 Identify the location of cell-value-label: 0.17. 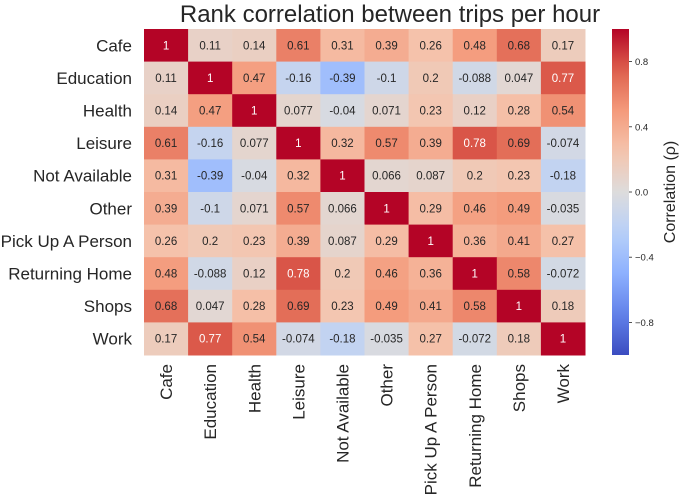
(563, 46).